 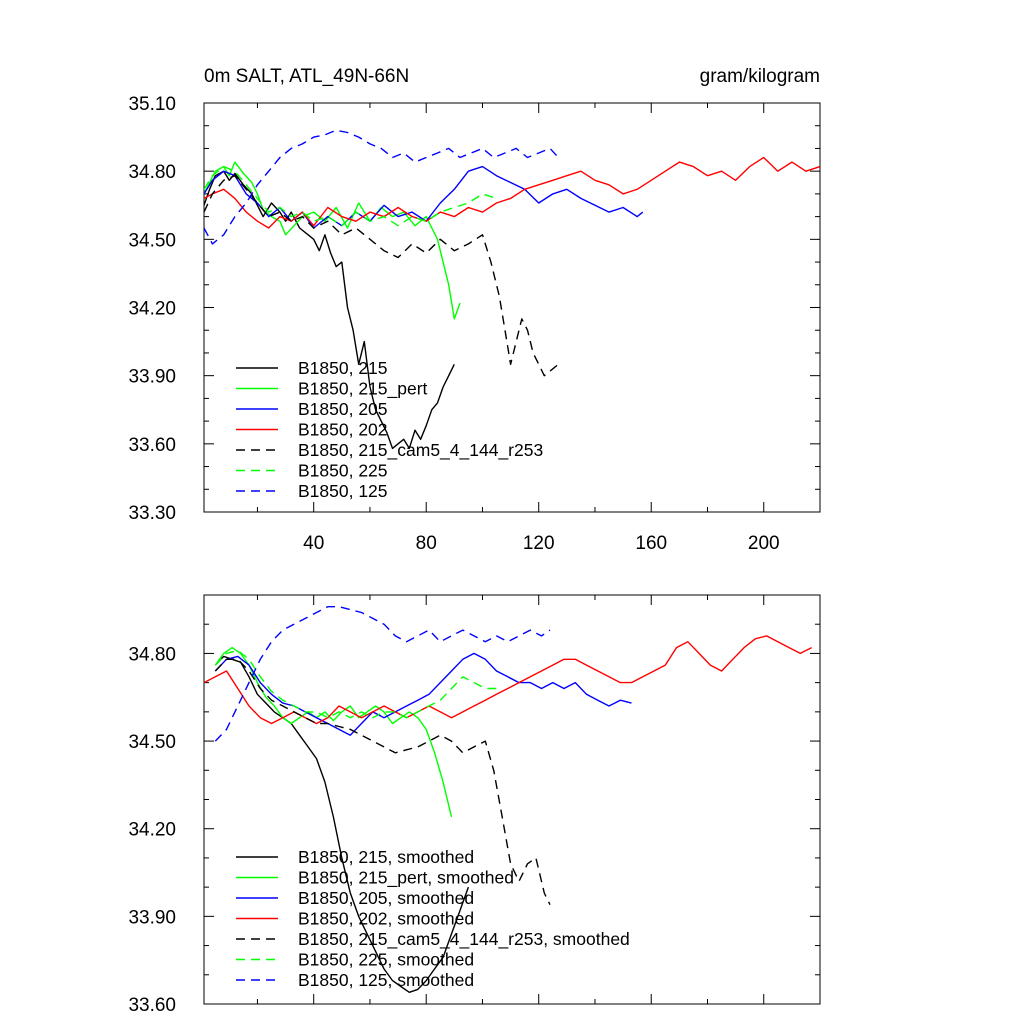 What do you see at coordinates (343, 368) in the screenshot?
I see `legend-label: B1850, 215` at bounding box center [343, 368].